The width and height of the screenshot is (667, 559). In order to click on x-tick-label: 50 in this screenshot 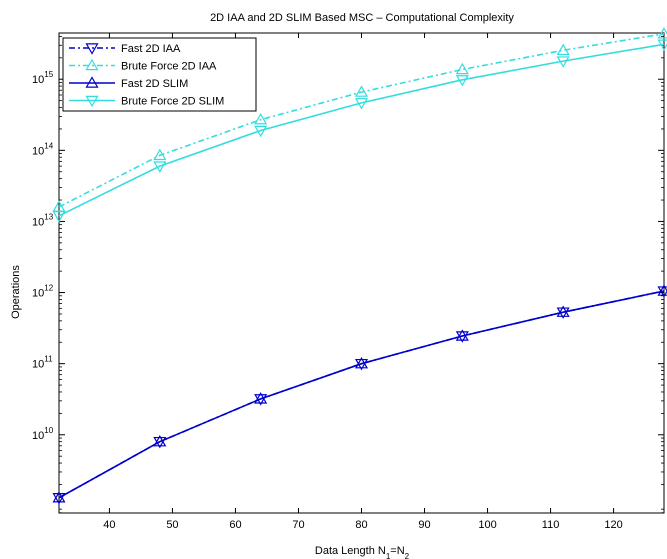, I will do `click(172, 525)`.